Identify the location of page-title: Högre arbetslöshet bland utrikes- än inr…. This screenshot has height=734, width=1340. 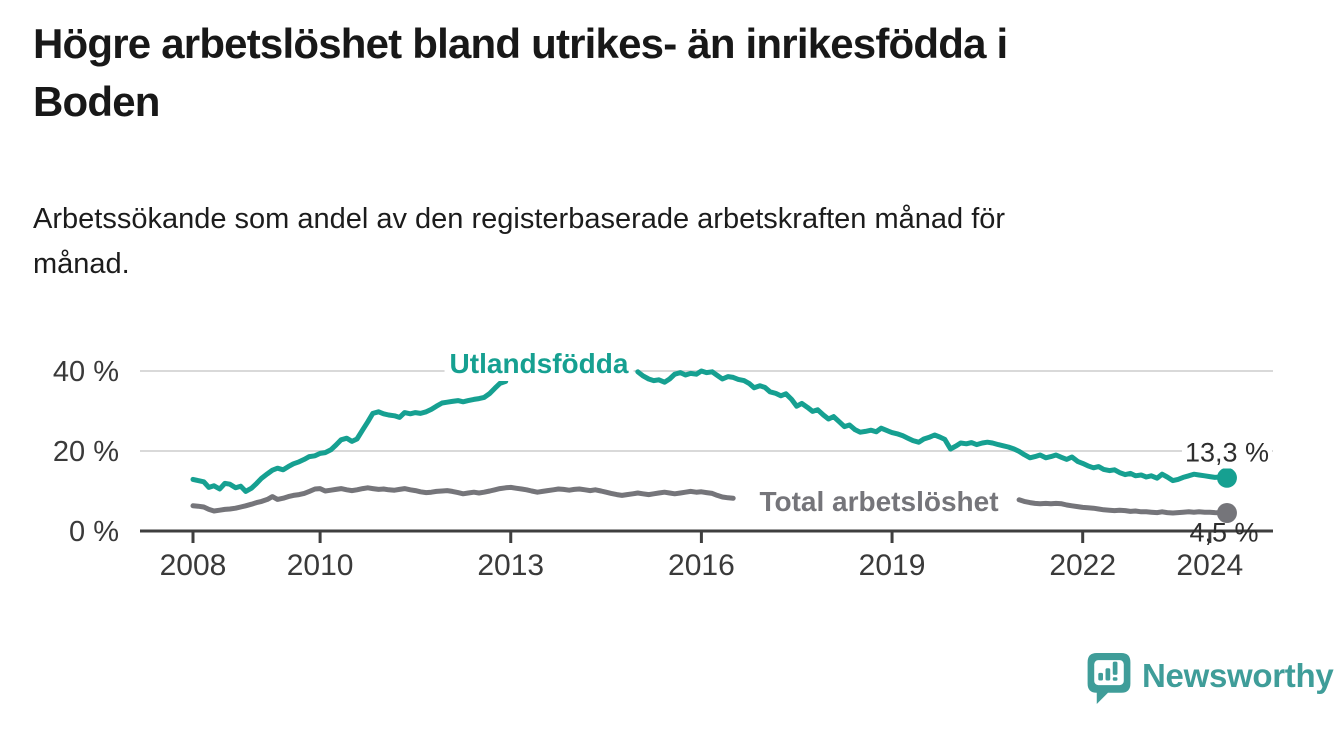
(658, 73).